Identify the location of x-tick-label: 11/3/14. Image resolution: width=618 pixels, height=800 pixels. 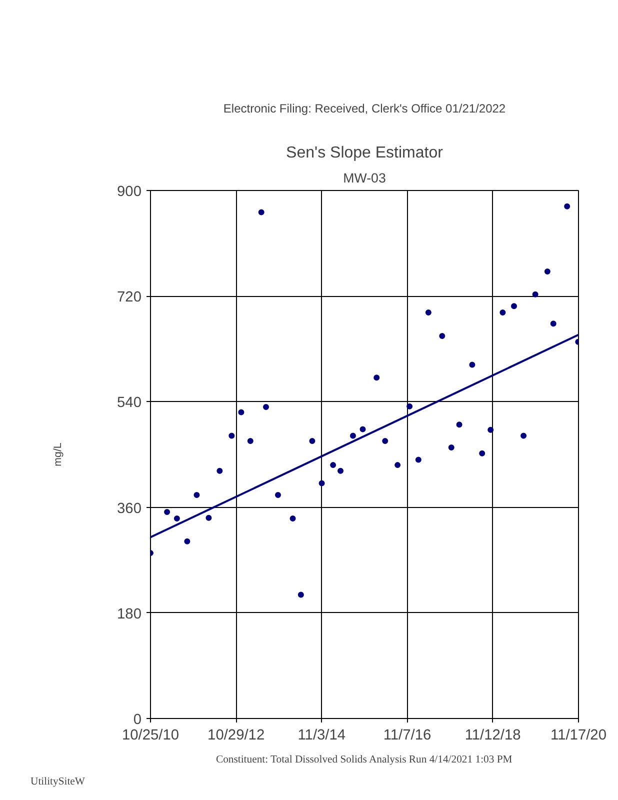
(322, 736).